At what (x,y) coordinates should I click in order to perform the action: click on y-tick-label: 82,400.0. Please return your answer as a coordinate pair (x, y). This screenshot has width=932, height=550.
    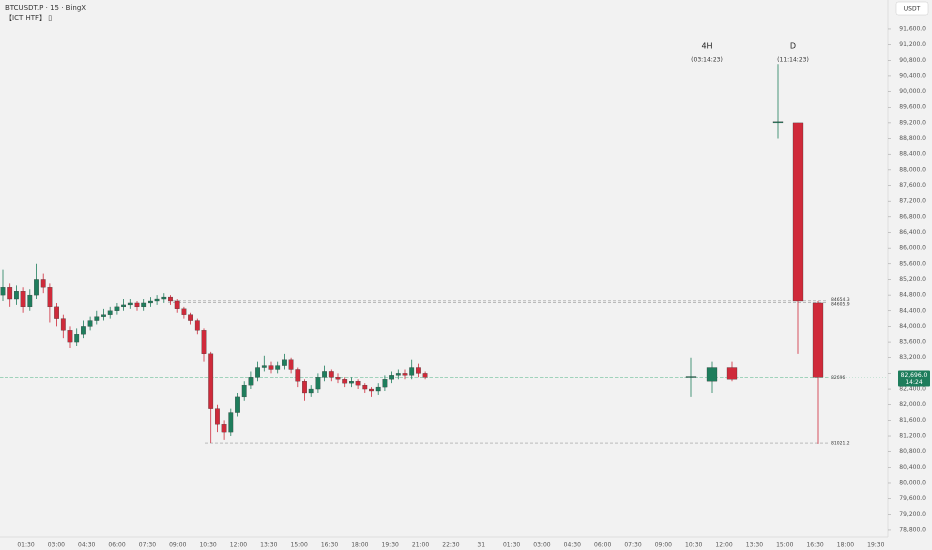
    Looking at the image, I should click on (912, 389).